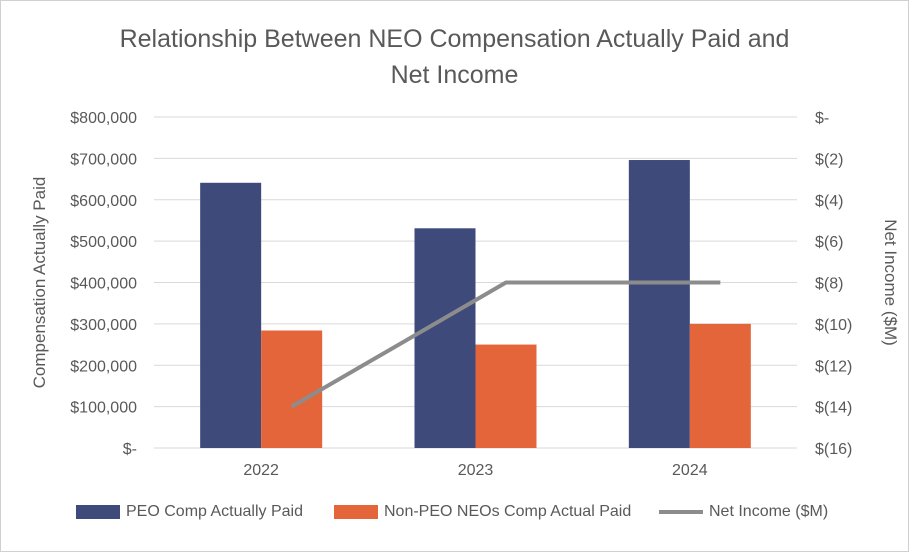 This screenshot has width=909, height=552. I want to click on y-tick-label: $500,000, so click(103, 242).